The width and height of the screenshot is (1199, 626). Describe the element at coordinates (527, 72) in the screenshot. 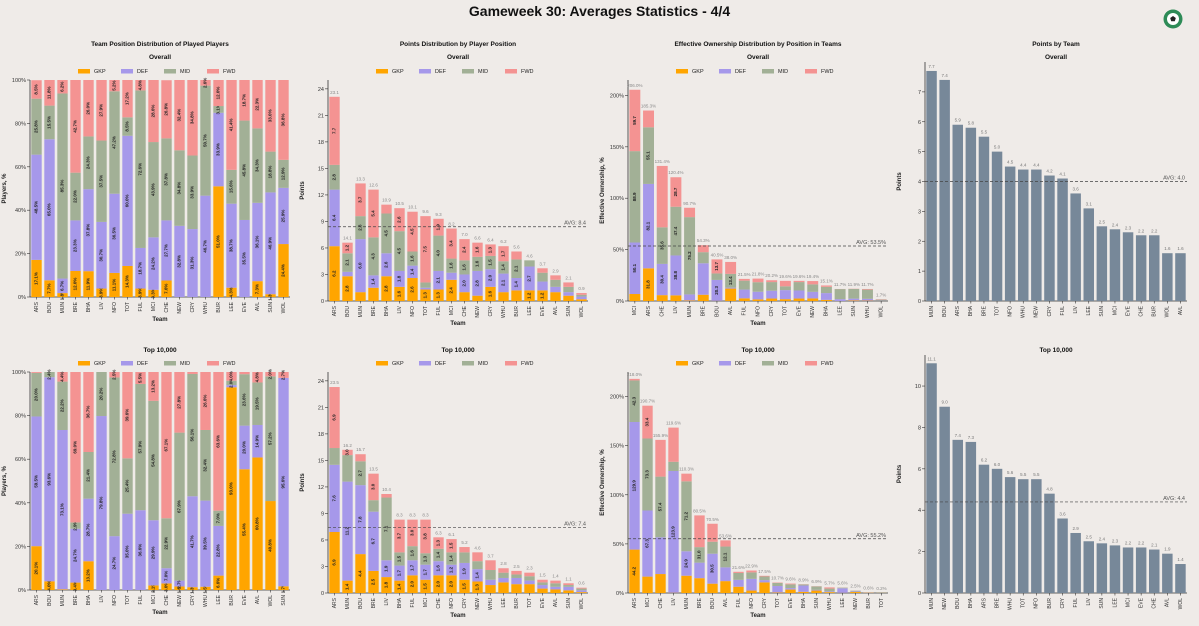

I see `legend-label-fwd: FWD` at that location.